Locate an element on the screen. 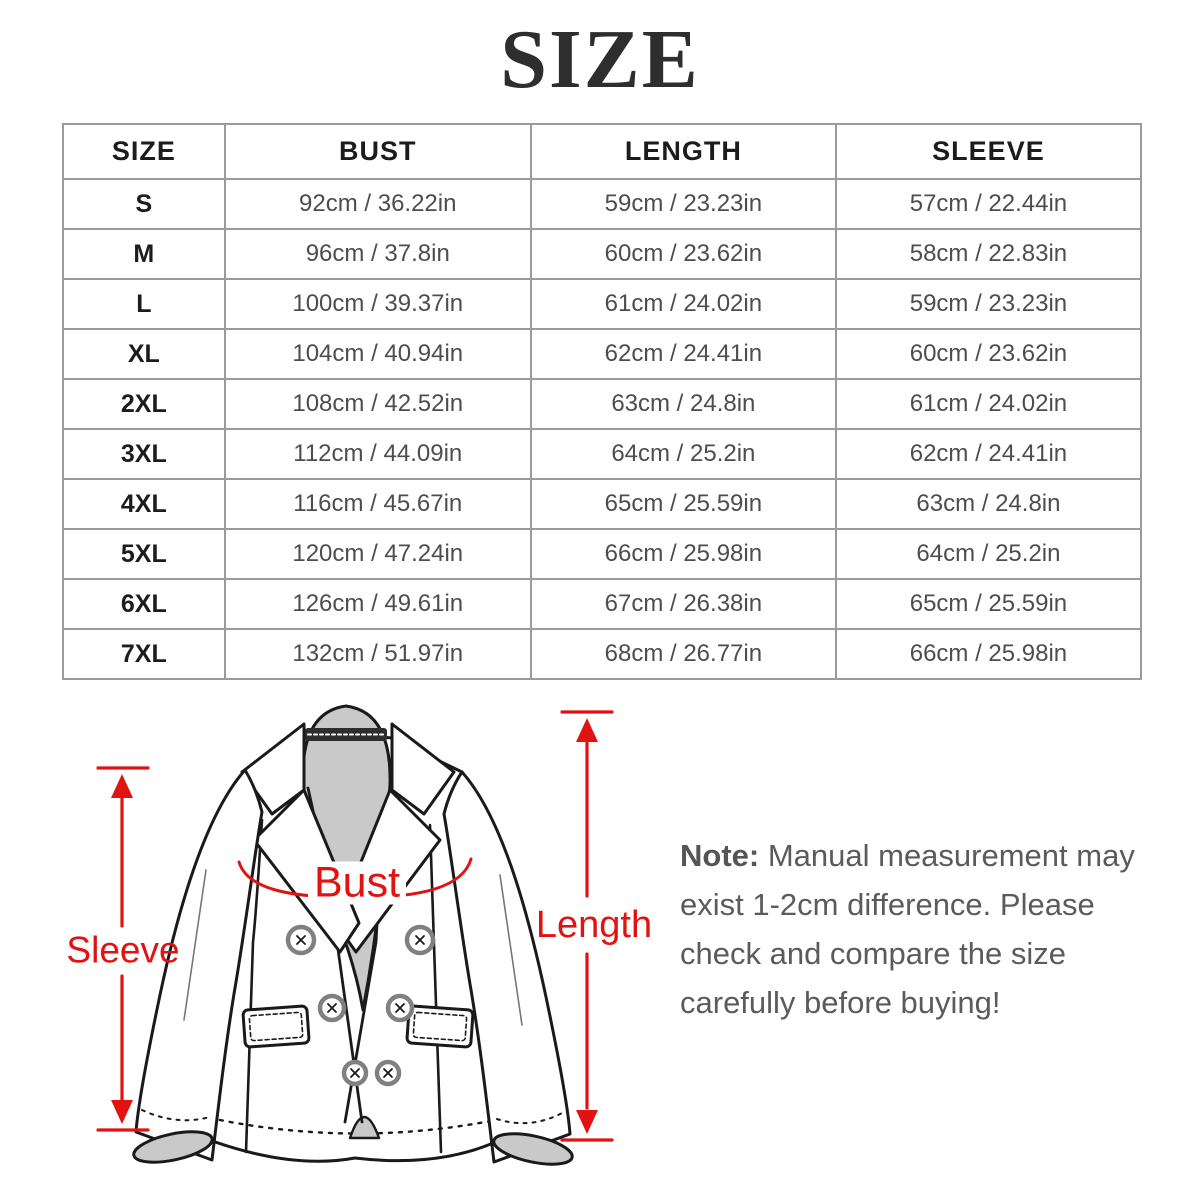 The image size is (1200, 1200). table-header-row: SIZE BUST LENGTH SLEEVE is located at coordinates (602, 151).